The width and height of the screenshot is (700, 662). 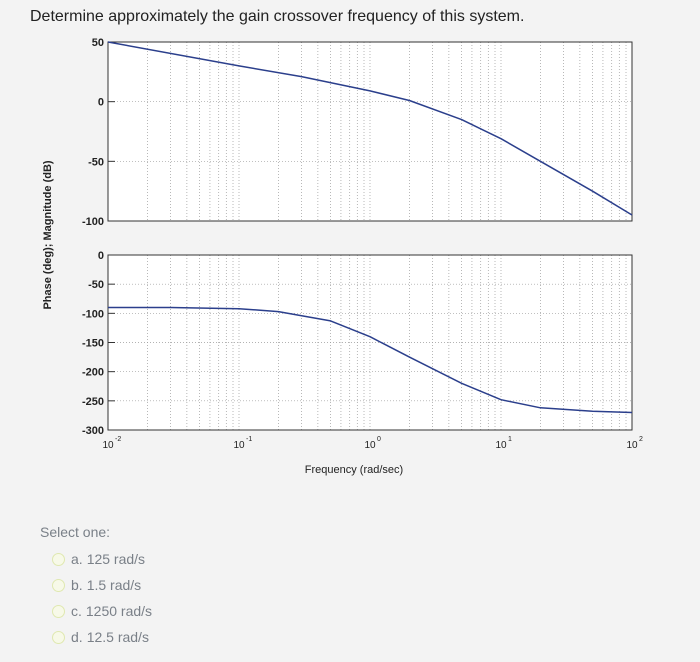 What do you see at coordinates (77, 637) in the screenshot?
I see `option-d-letter: d.` at bounding box center [77, 637].